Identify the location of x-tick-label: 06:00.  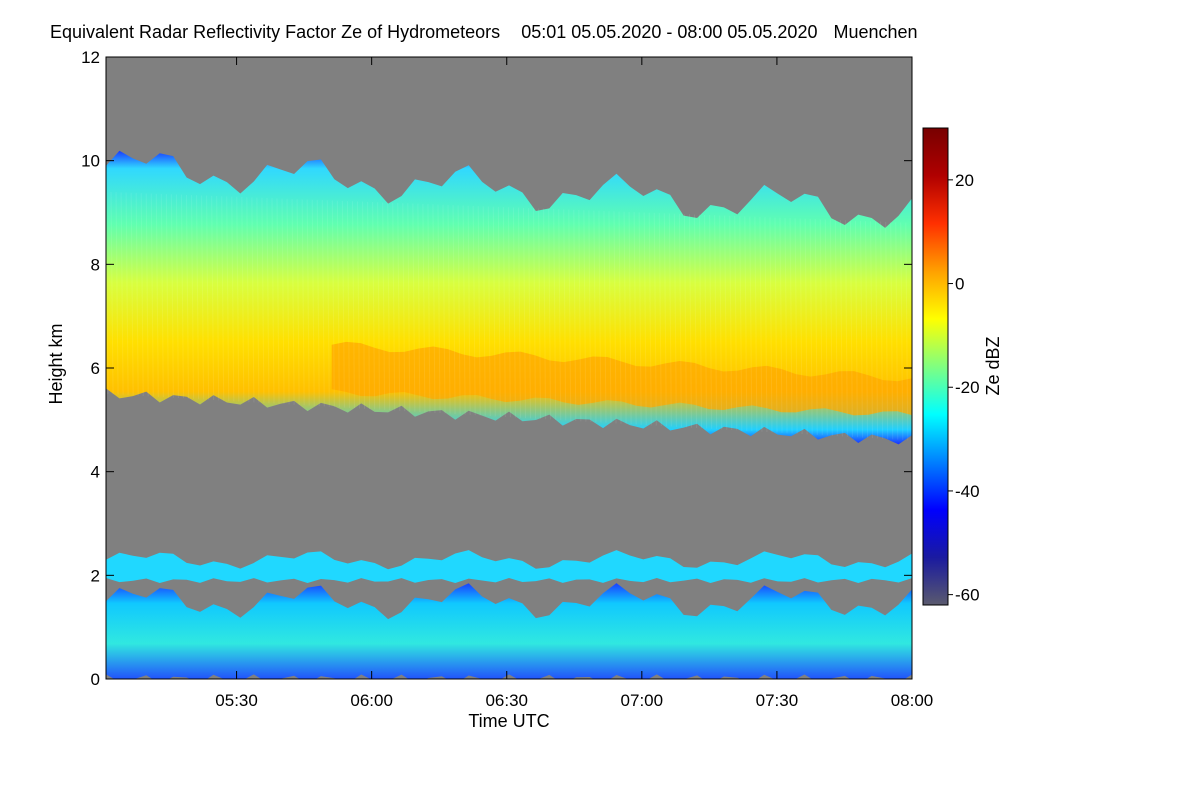
(371, 700).